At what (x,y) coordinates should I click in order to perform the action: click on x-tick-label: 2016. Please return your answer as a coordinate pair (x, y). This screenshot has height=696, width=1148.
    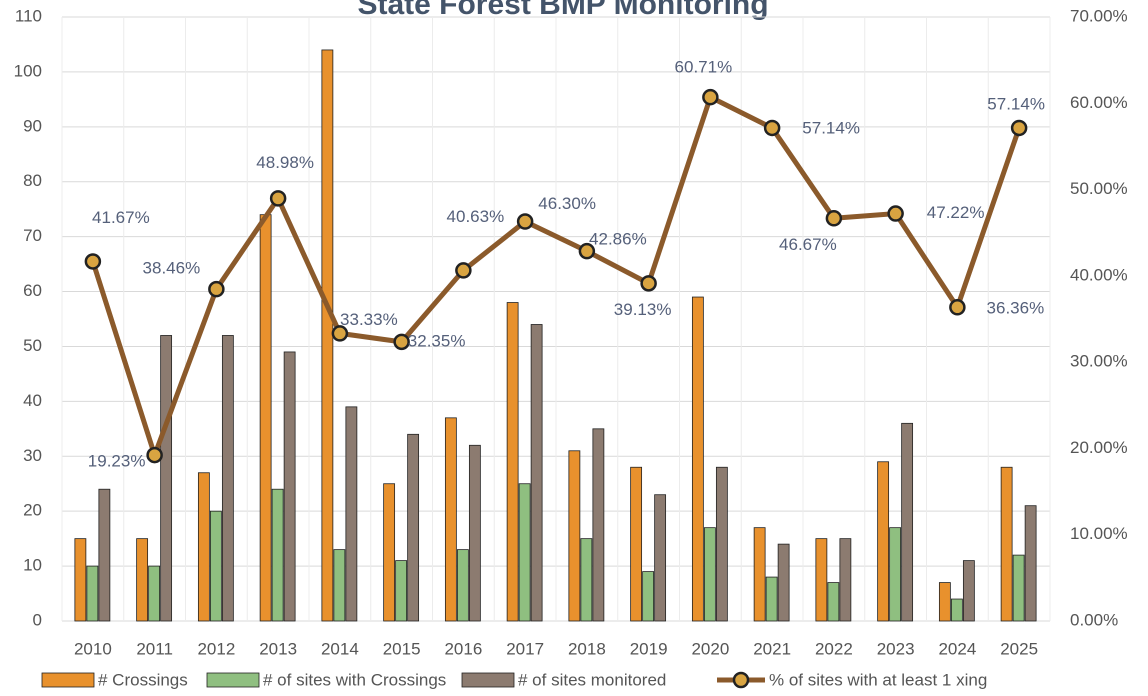
    Looking at the image, I should click on (463, 648).